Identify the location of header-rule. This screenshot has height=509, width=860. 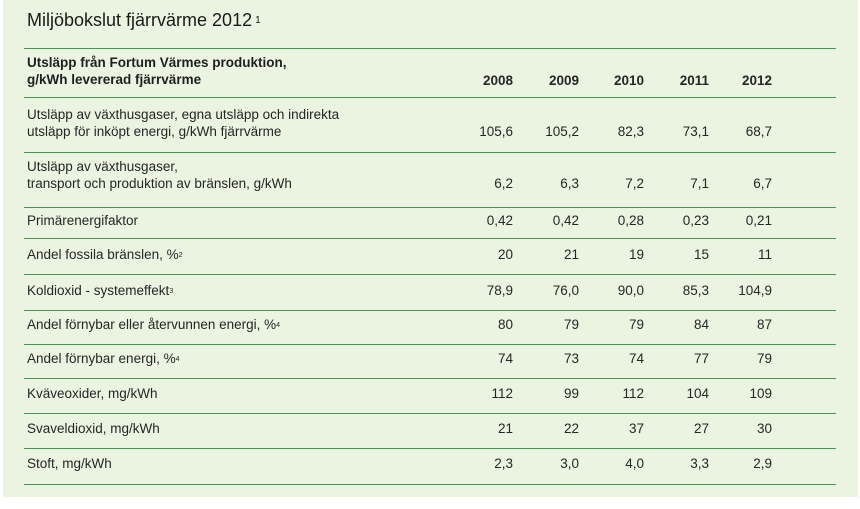
(430, 97).